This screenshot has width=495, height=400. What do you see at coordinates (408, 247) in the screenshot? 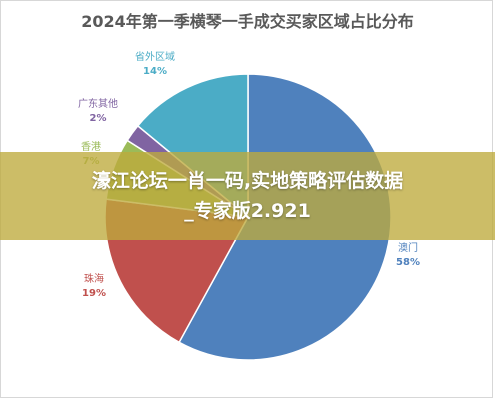
I see `slice-label-macau: 澳门` at bounding box center [408, 247].